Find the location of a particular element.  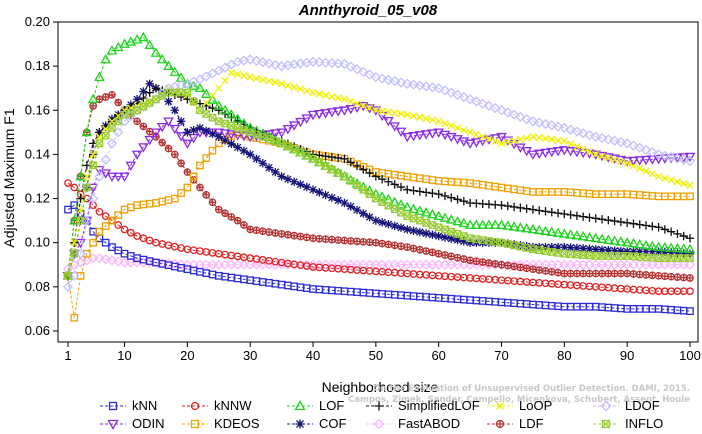

legend-item-knn: kNN is located at coordinates (128, 405).